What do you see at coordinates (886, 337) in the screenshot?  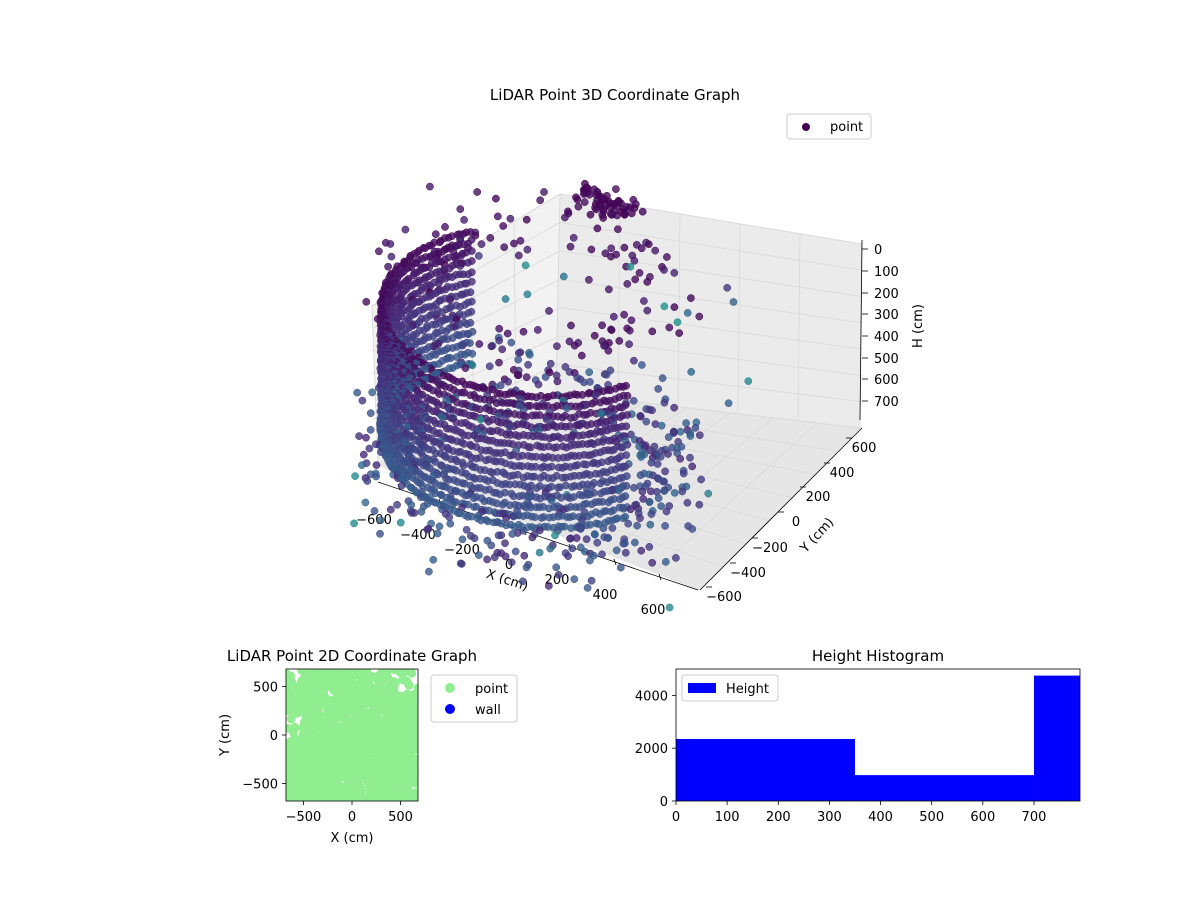 I see `z-tick-label: 400` at bounding box center [886, 337].